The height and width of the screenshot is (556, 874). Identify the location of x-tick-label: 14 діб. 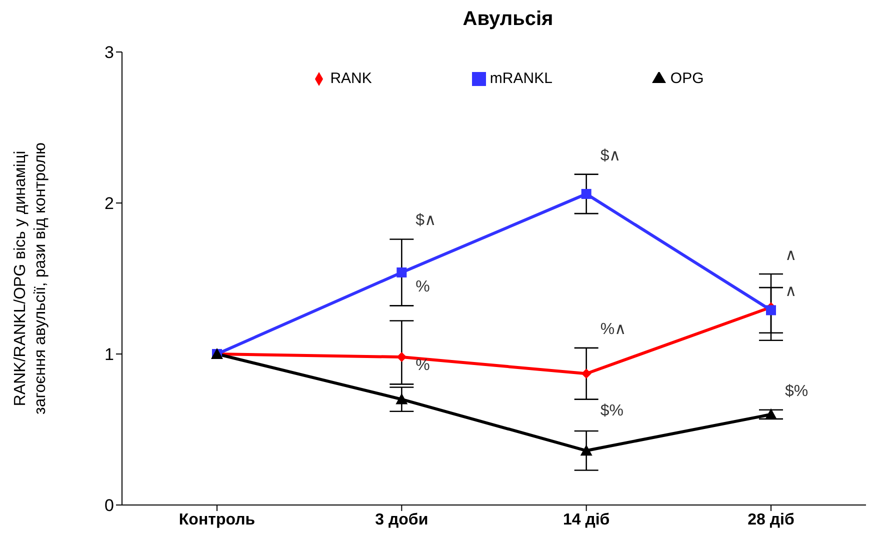
(586, 519).